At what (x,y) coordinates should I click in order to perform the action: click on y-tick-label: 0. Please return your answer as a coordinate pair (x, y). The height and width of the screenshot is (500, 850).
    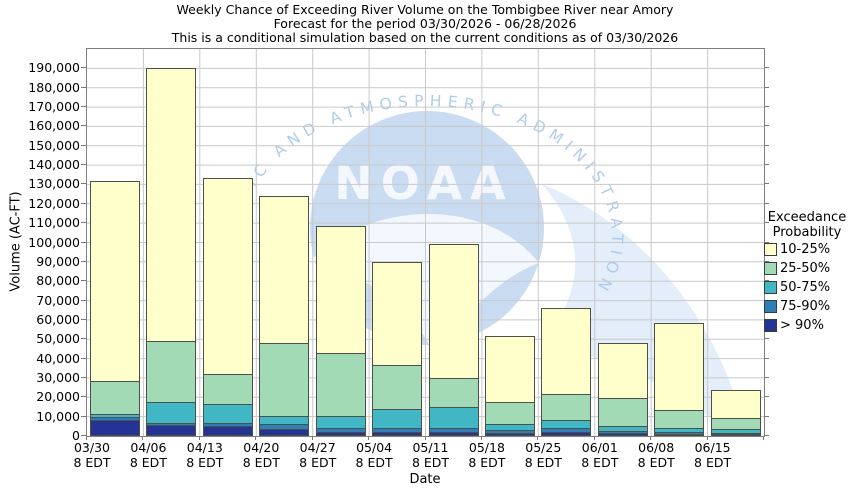
    Looking at the image, I should click on (76, 435).